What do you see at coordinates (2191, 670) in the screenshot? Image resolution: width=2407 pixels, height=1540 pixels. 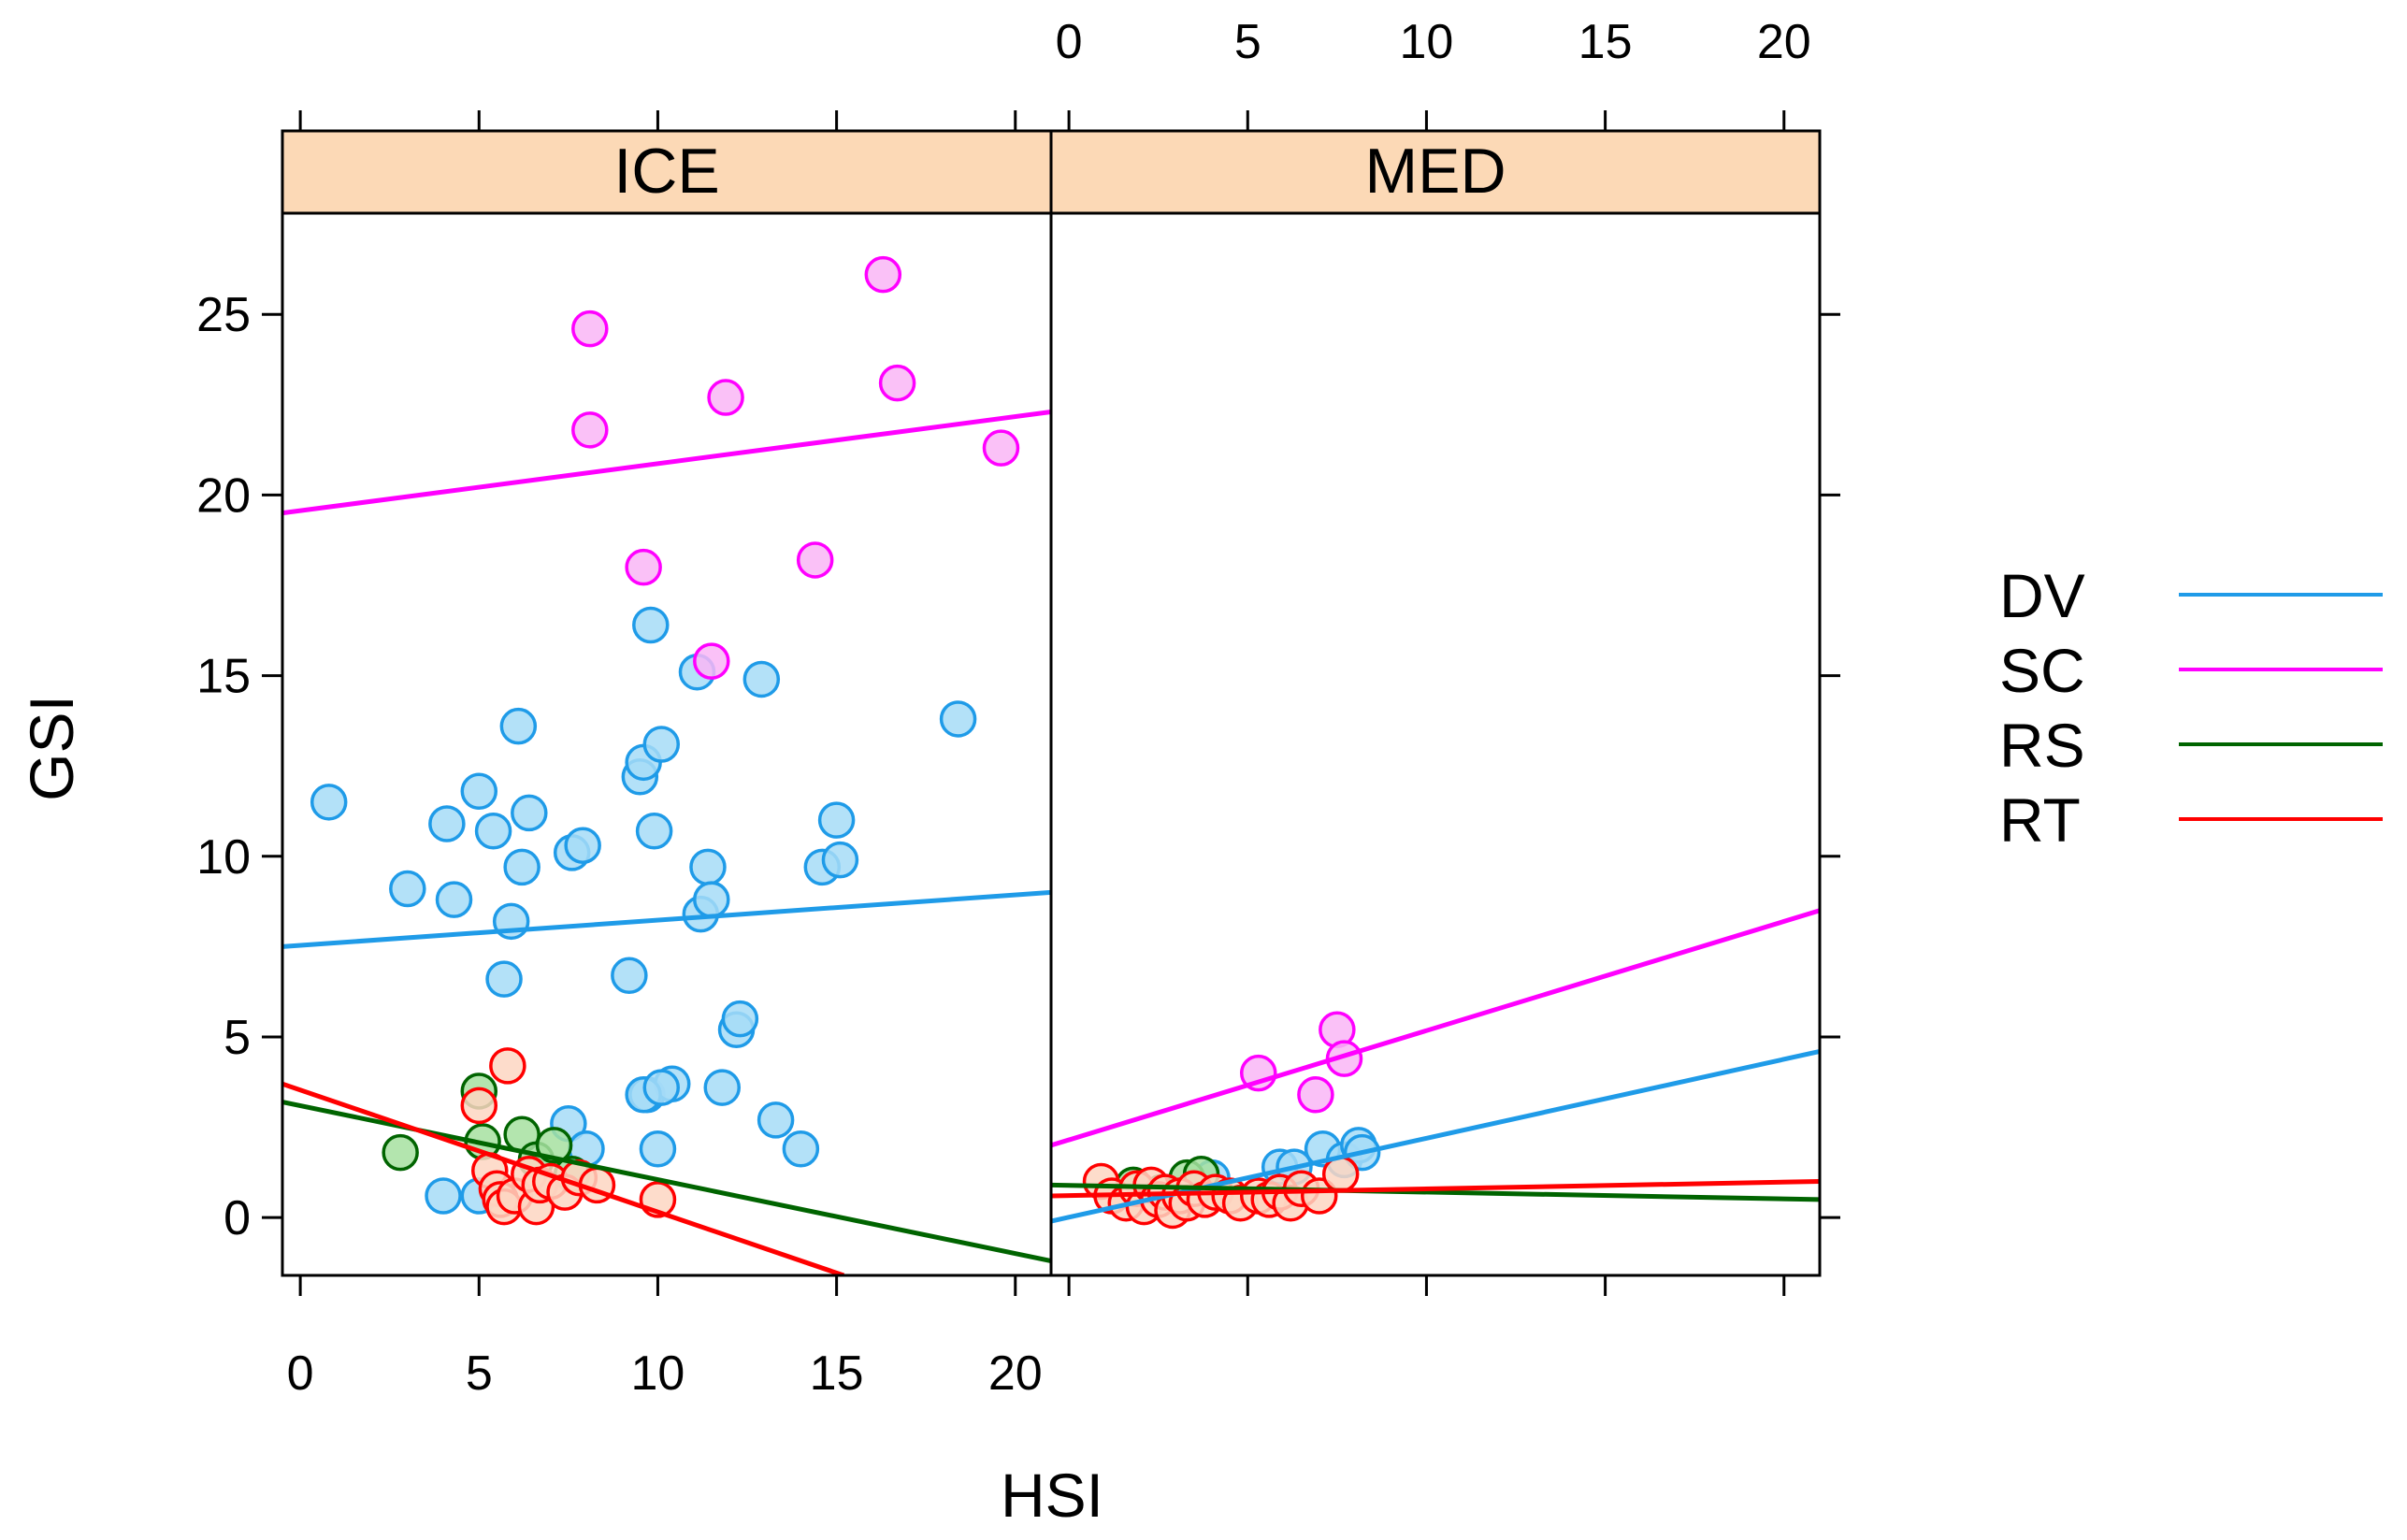 I see `legend-item-sc: SC` at bounding box center [2191, 670].